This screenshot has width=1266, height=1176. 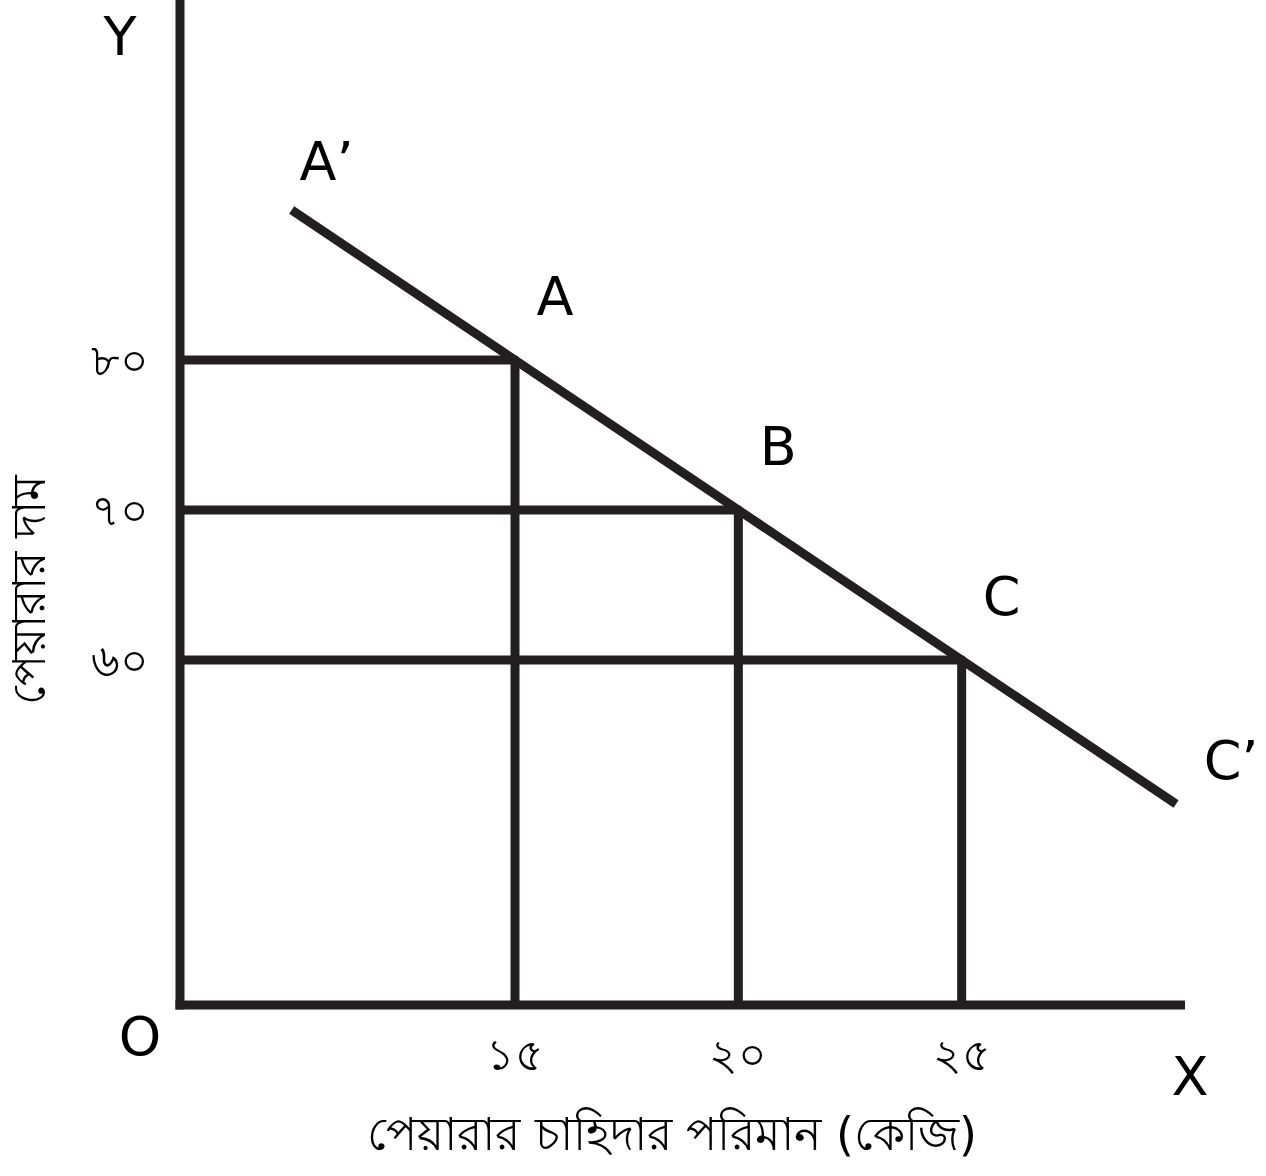 I want to click on x-tick-label: ১৫, so click(x=515, y=1054).